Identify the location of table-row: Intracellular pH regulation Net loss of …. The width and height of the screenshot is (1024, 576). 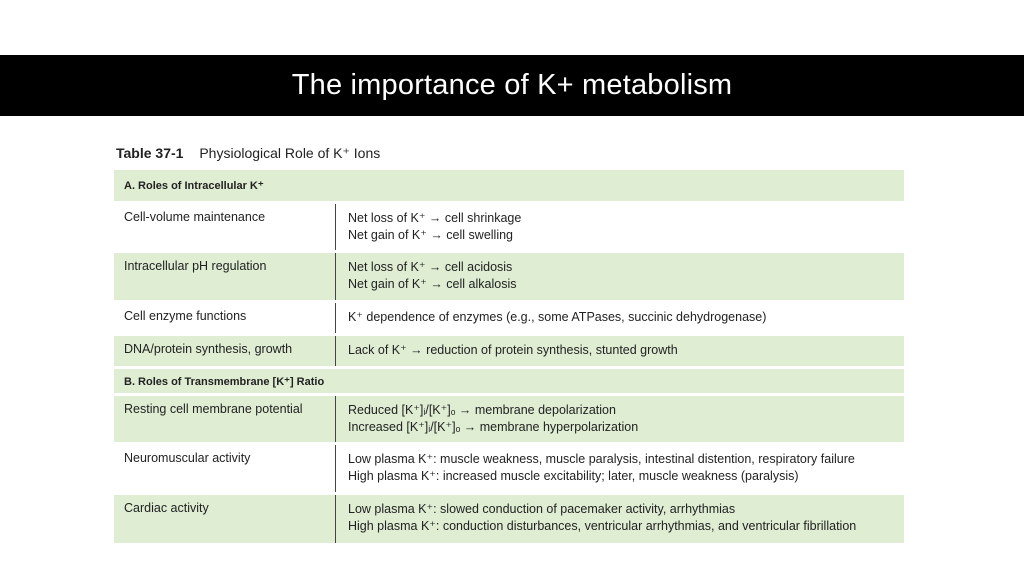
(509, 276).